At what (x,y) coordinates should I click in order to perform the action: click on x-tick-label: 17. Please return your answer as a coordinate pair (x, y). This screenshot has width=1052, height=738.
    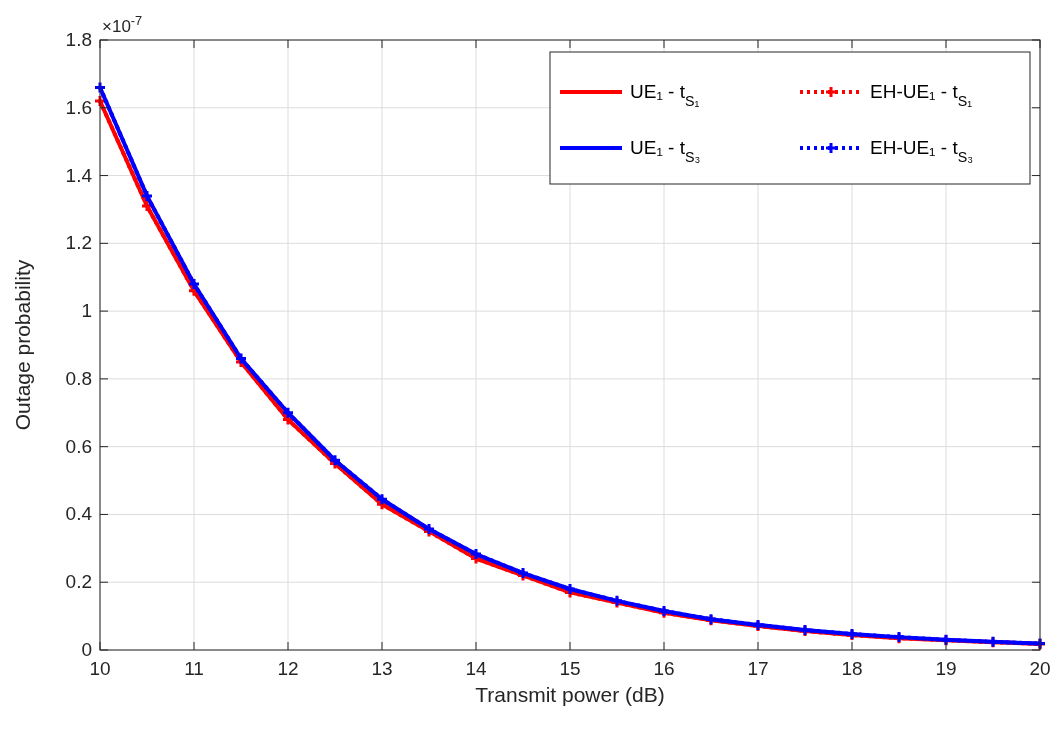
    Looking at the image, I should click on (758, 668).